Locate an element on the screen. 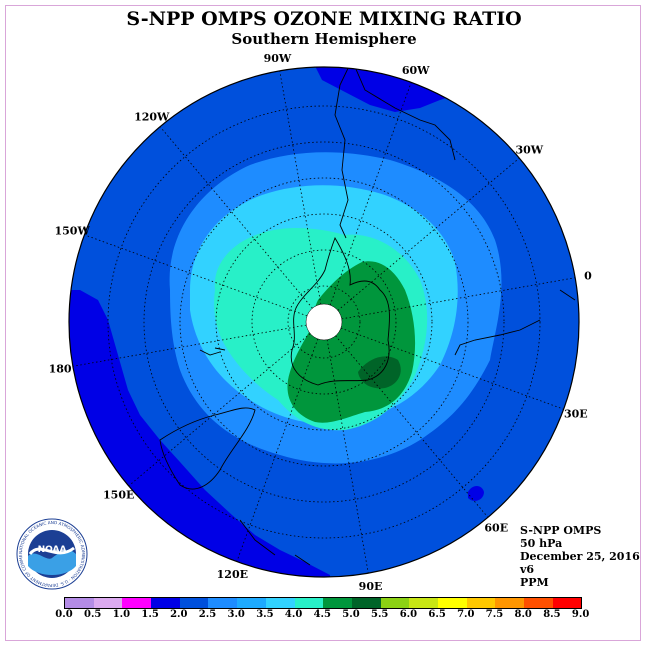 This screenshot has width=648, height=648. map-subtitle: Southern Hemisphere is located at coordinates (324, 39).